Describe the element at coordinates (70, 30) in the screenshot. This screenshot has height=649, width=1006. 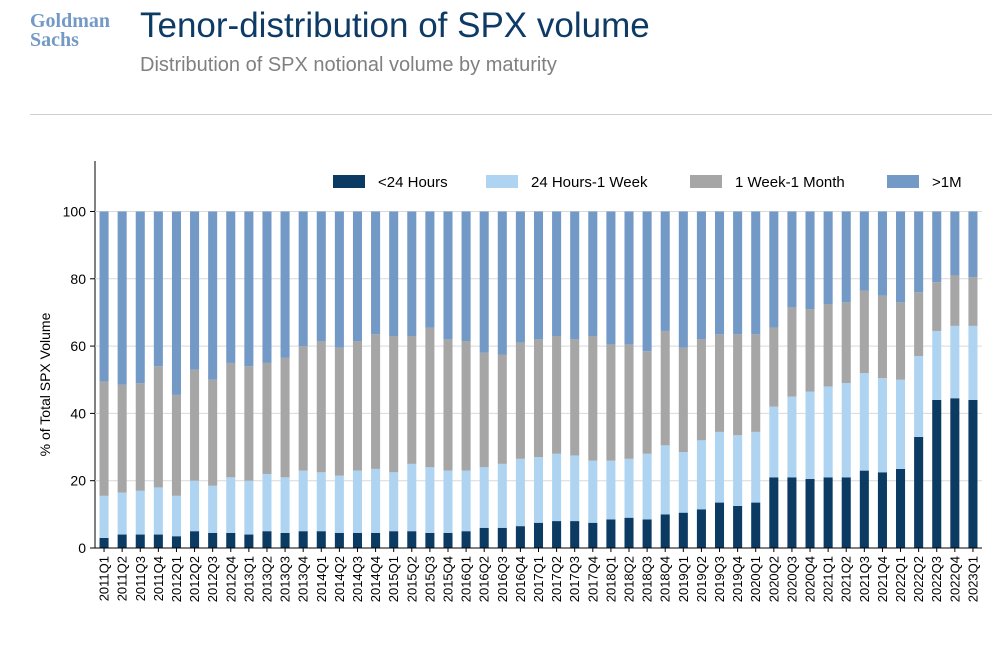
I see `goldman-sachs-logo: Goldman Sachs` at that location.